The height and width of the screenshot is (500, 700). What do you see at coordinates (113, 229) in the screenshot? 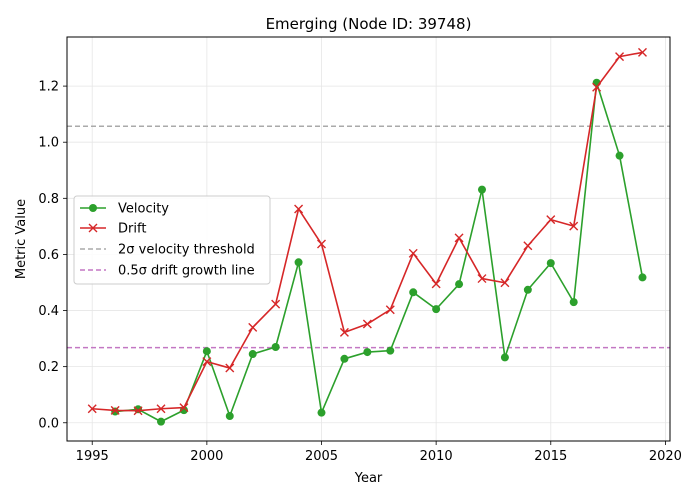
I see `legend-entry-drift: Drift` at bounding box center [113, 229].